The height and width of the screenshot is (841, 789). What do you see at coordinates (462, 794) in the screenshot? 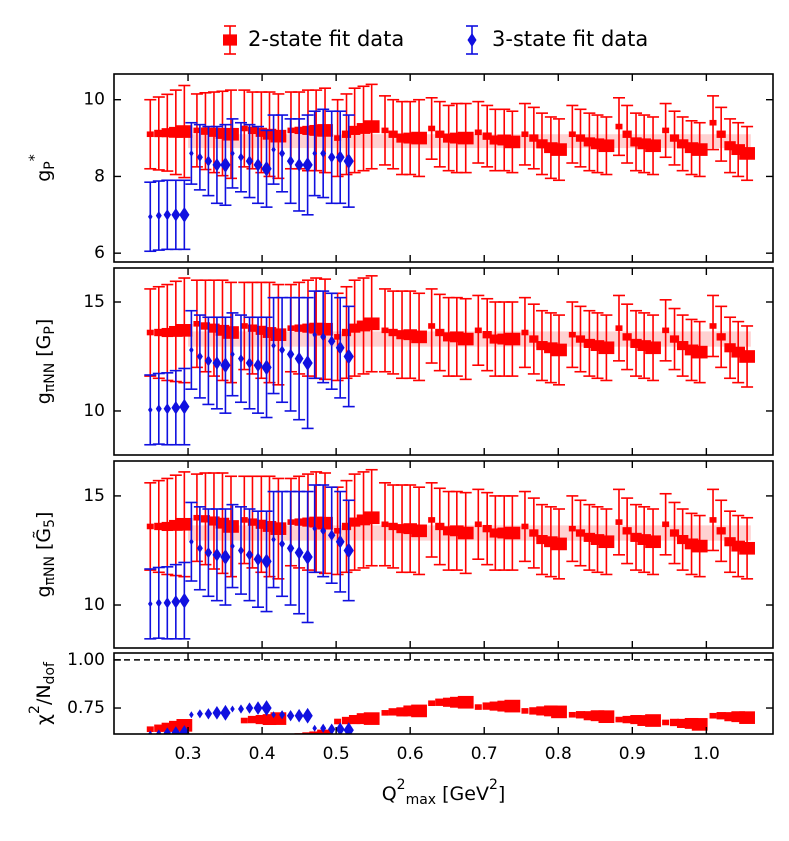
I see `x-axis-label-part: [GeV` at bounding box center [462, 794].